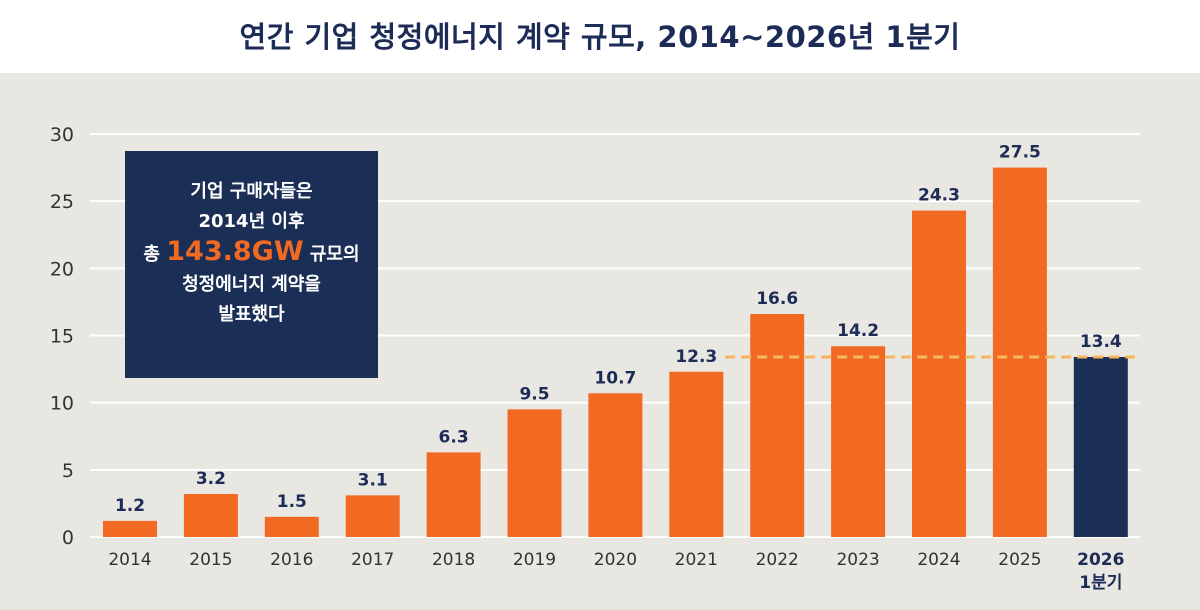 The height and width of the screenshot is (610, 1200). What do you see at coordinates (858, 331) in the screenshot?
I see `bar-value-label: 14.2` at bounding box center [858, 331].